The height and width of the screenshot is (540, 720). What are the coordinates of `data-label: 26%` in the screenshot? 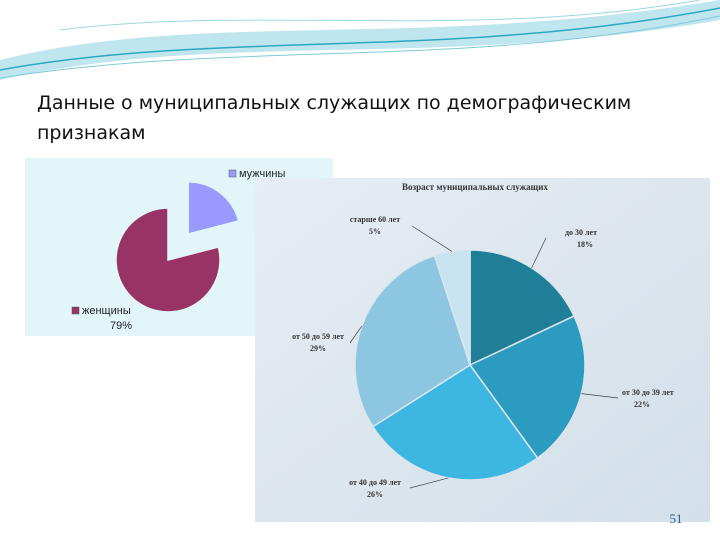 It's located at (375, 494).